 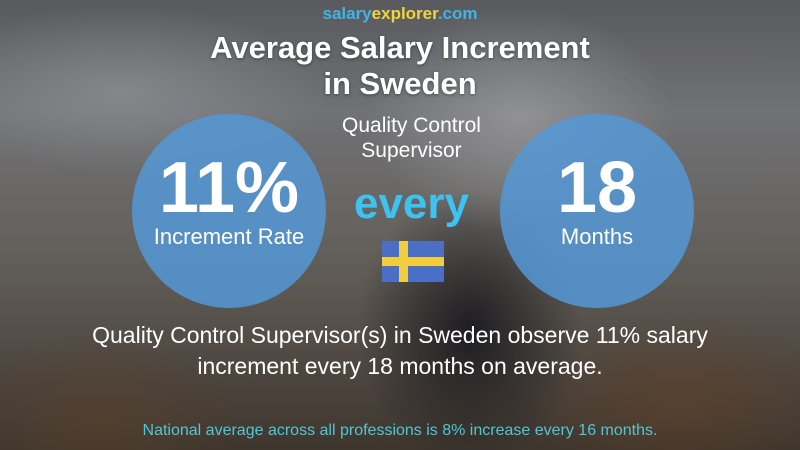 I want to click on every-connector: every, so click(x=411, y=203).